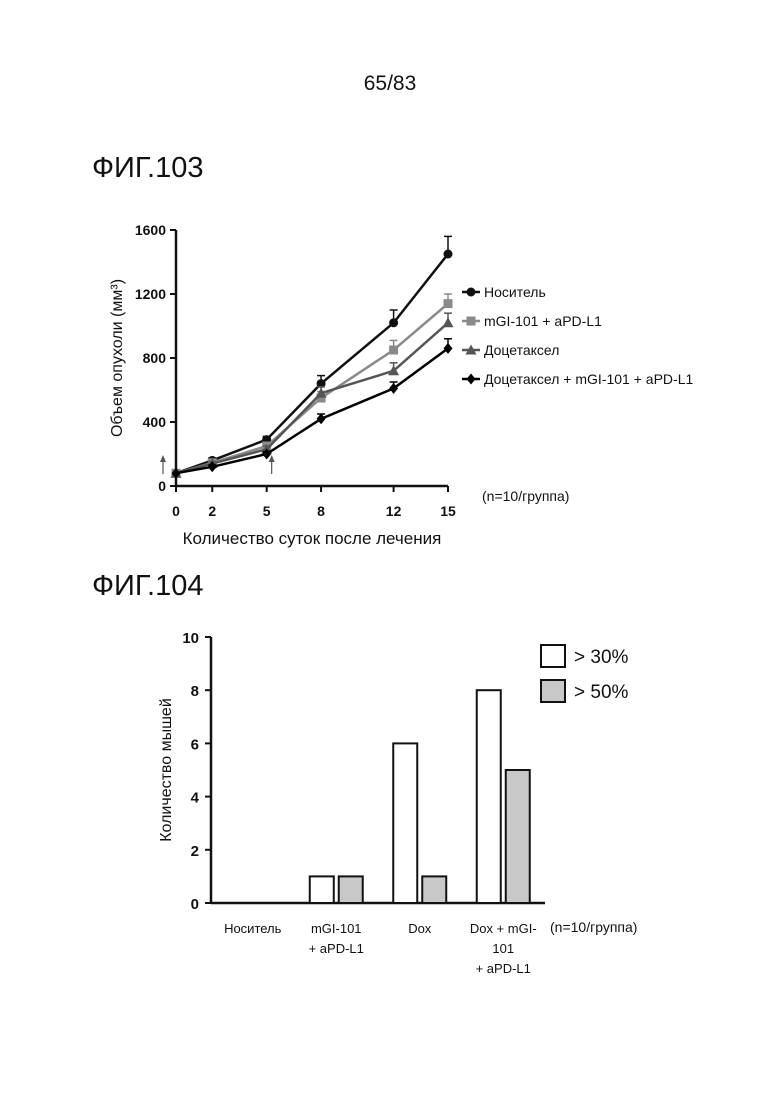 Image resolution: width=780 pixels, height=1103 pixels. What do you see at coordinates (195, 744) in the screenshot?
I see `y-tick-label: 6` at bounding box center [195, 744].